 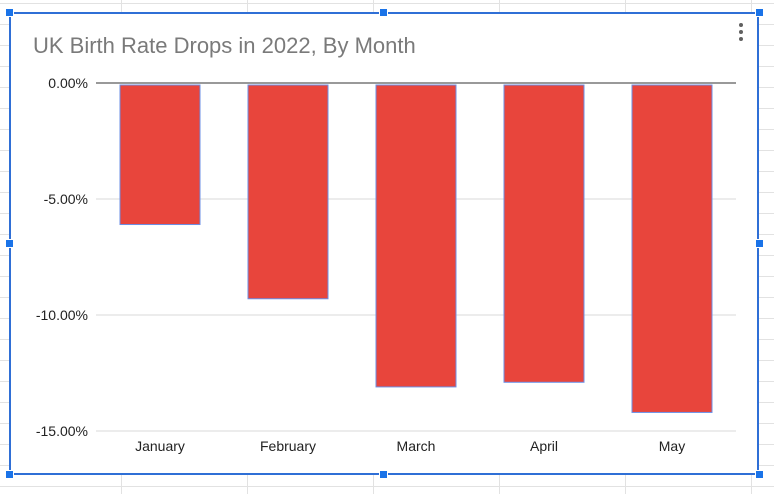 What do you see at coordinates (759, 12) in the screenshot?
I see `resize-handle-top-right` at bounding box center [759, 12].